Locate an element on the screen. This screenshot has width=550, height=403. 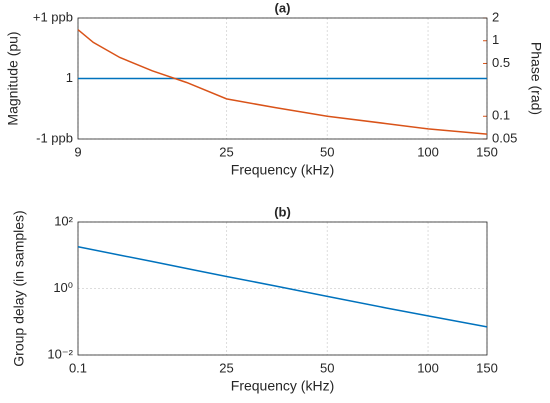
y2-tick-label: 0.5 is located at coordinates (501, 62).